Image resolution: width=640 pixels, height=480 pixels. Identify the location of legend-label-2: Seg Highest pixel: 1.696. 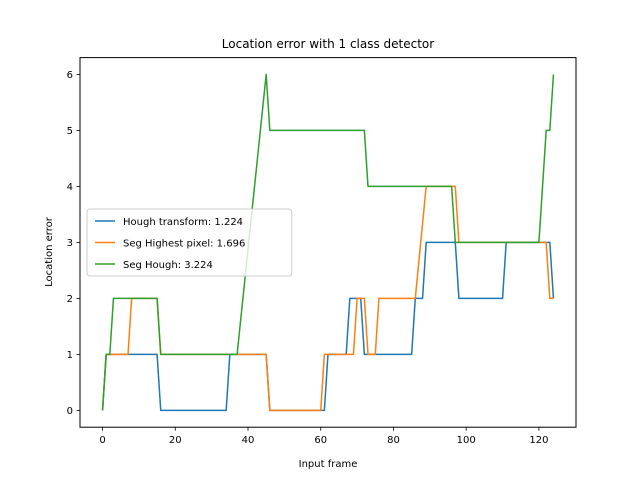
(184, 244).